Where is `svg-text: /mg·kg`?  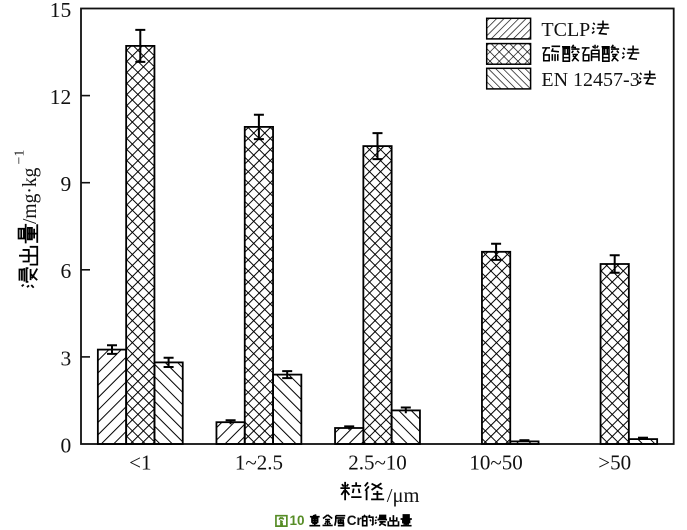
svg-text: /mg·kg is located at coordinates (30, 195).